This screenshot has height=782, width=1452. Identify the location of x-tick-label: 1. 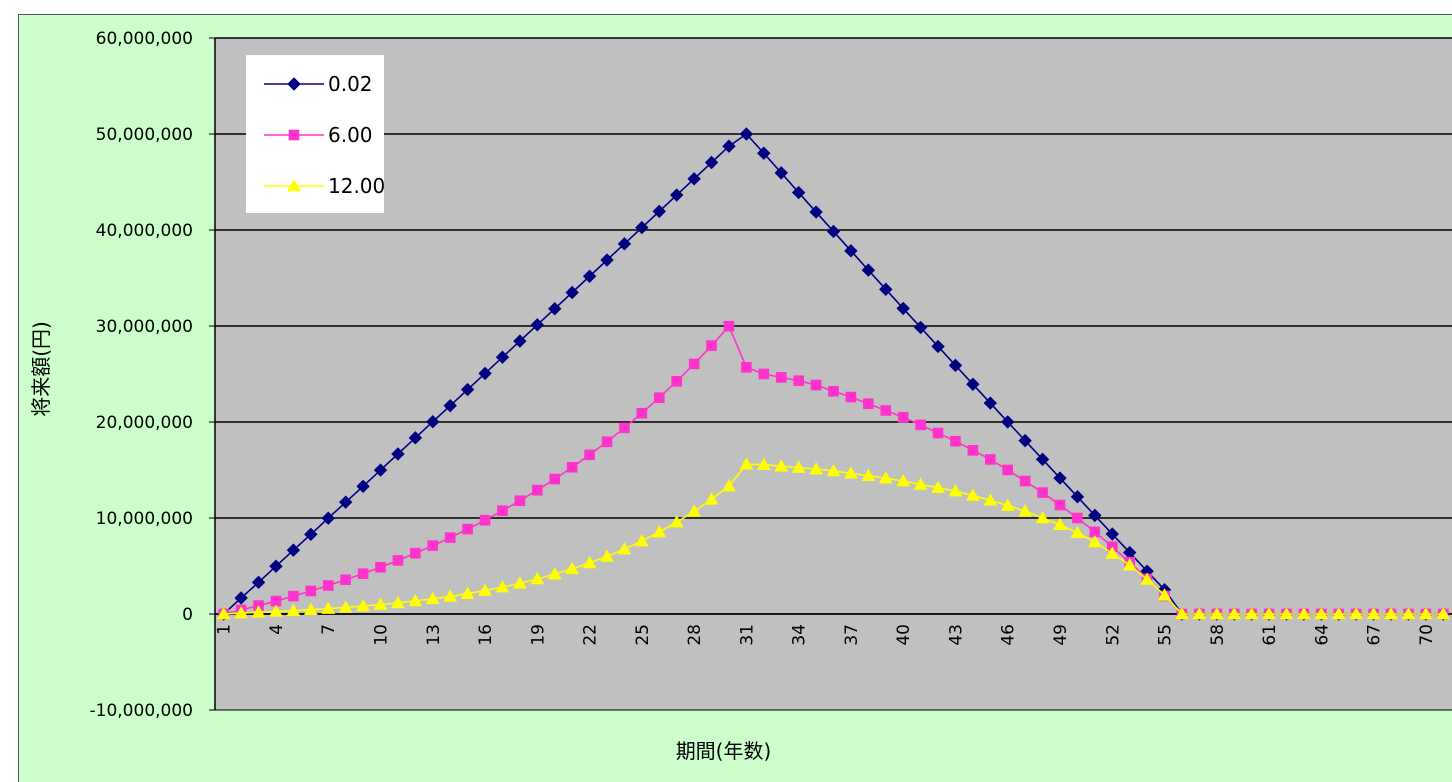
(225, 629).